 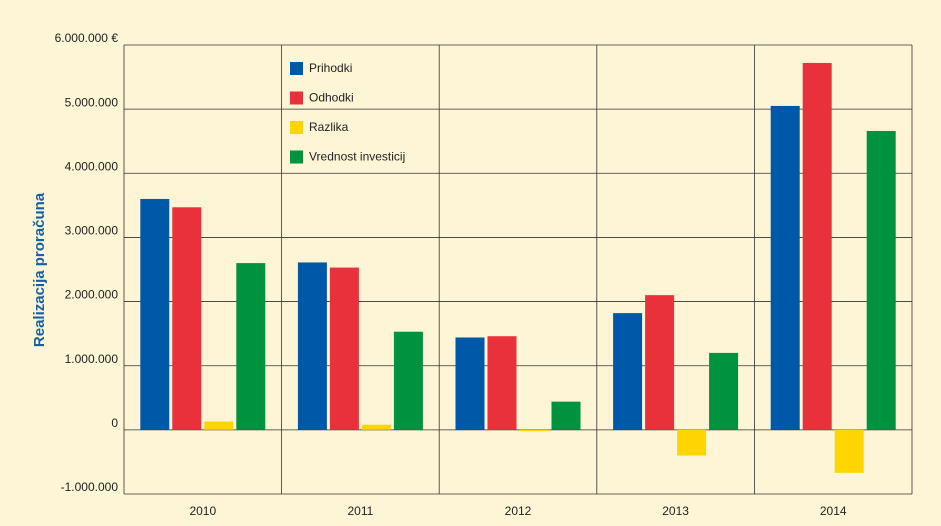 I want to click on y-axis-title: Realizacija proračuna, so click(x=39, y=269).